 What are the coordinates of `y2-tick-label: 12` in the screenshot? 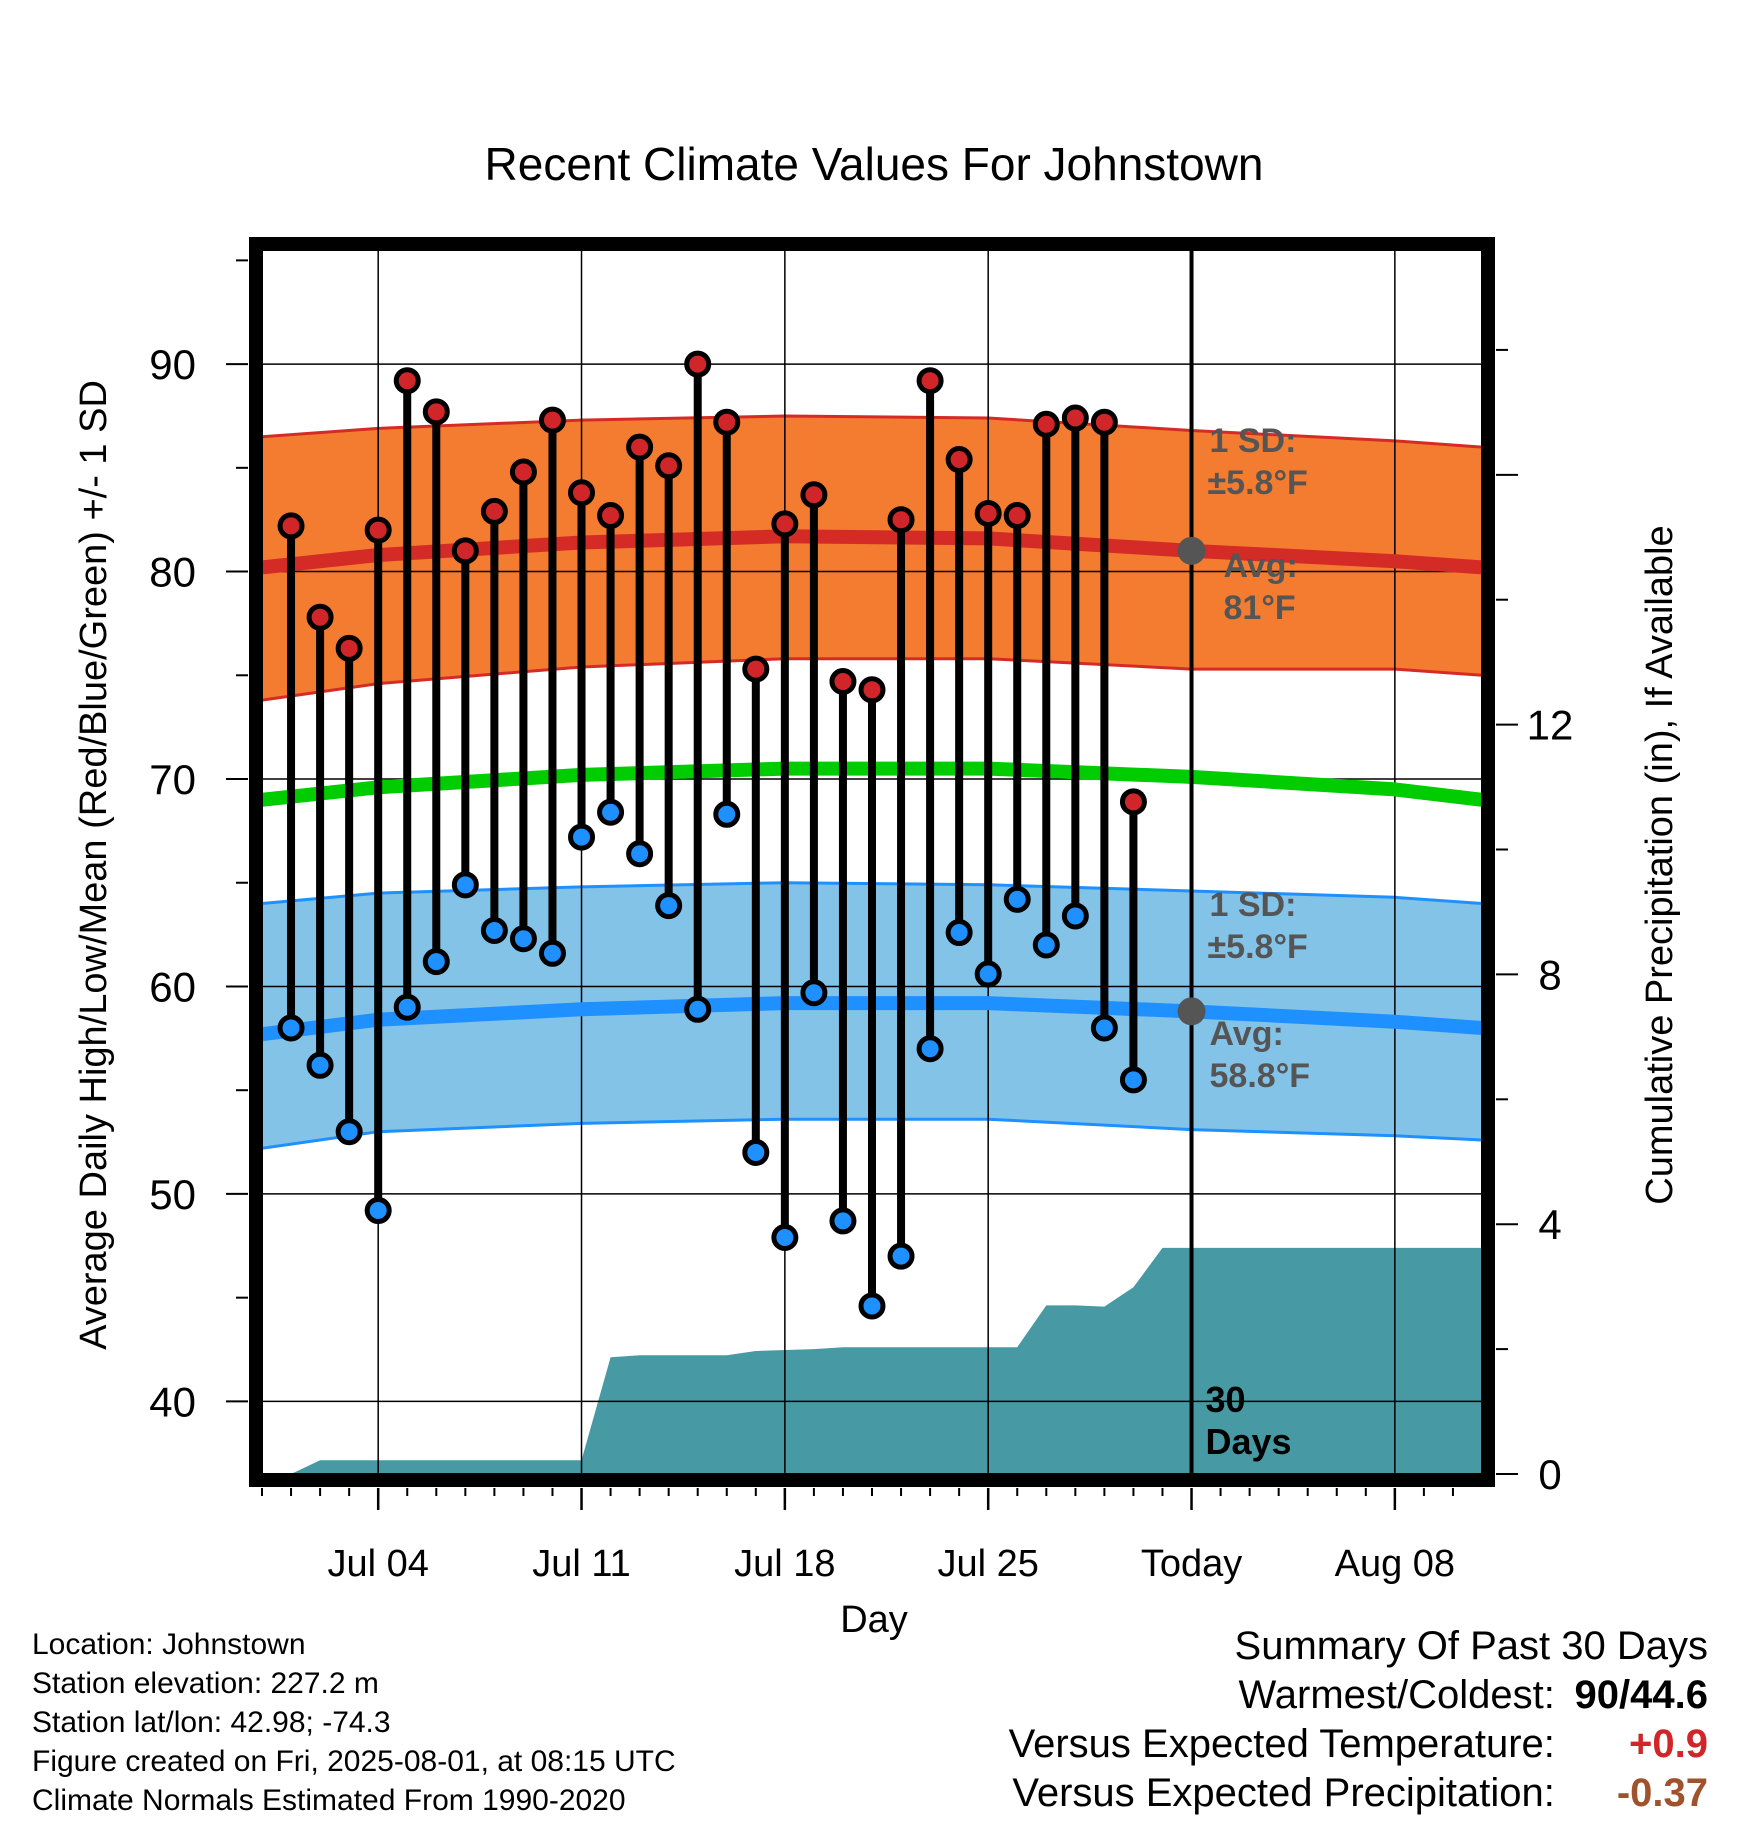 It's located at (1550, 725).